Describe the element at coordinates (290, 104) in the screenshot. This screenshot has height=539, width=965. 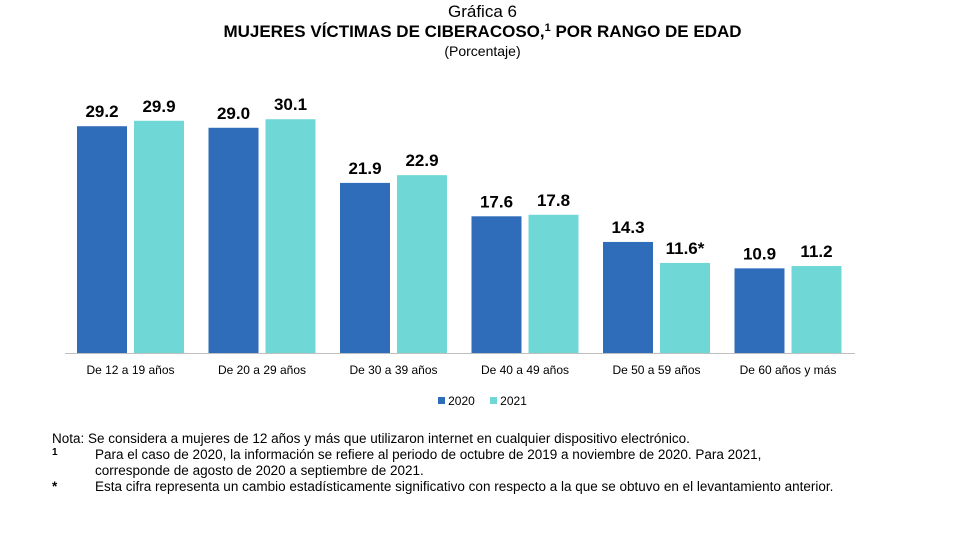
I see `data-label-2021-1: 30.1` at that location.